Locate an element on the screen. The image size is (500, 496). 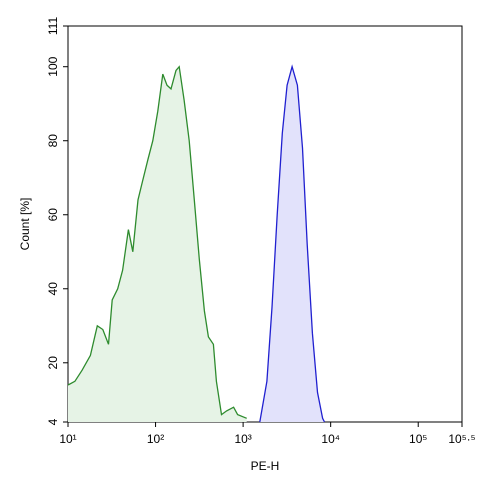
x-tick-label: 10⁵ is located at coordinates (418, 439).